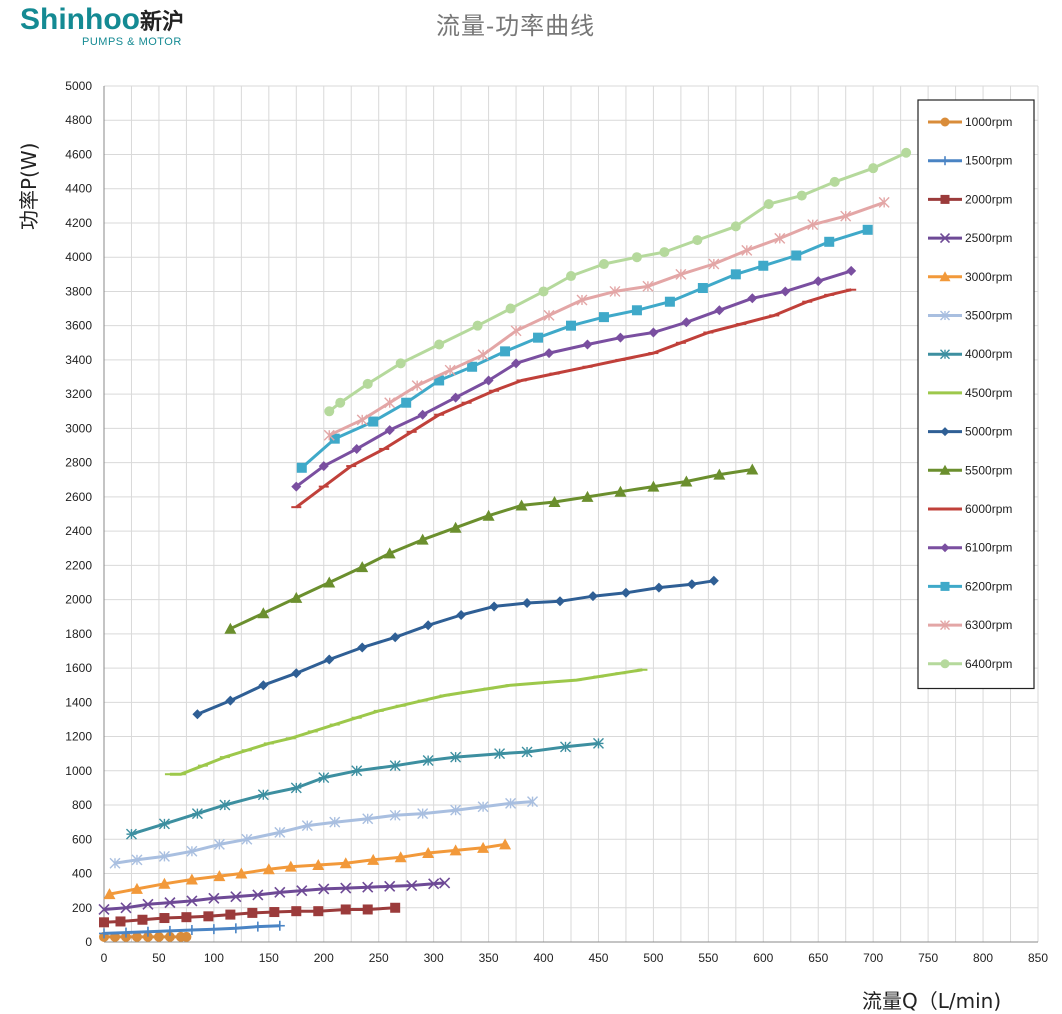 The width and height of the screenshot is (1062, 1014). I want to click on y-tick-label: 2200, so click(78, 565).